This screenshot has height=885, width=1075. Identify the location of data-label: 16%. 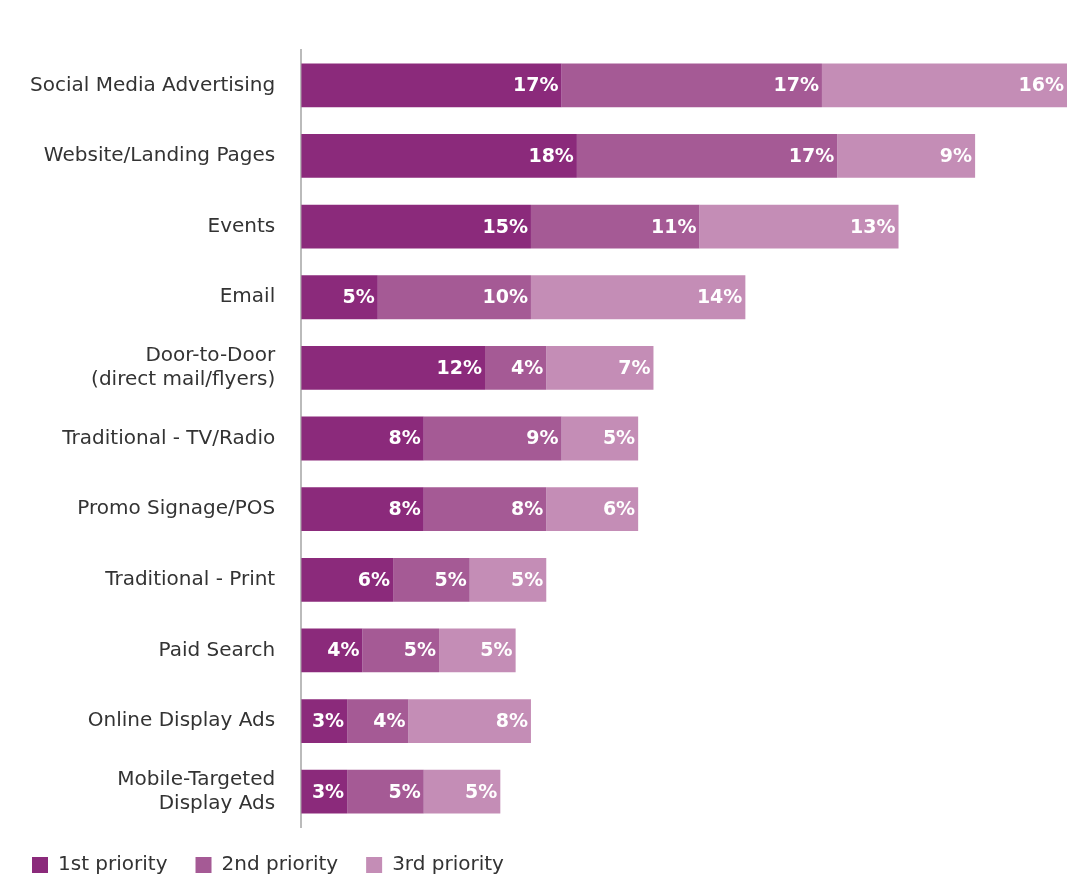
(1041, 84).